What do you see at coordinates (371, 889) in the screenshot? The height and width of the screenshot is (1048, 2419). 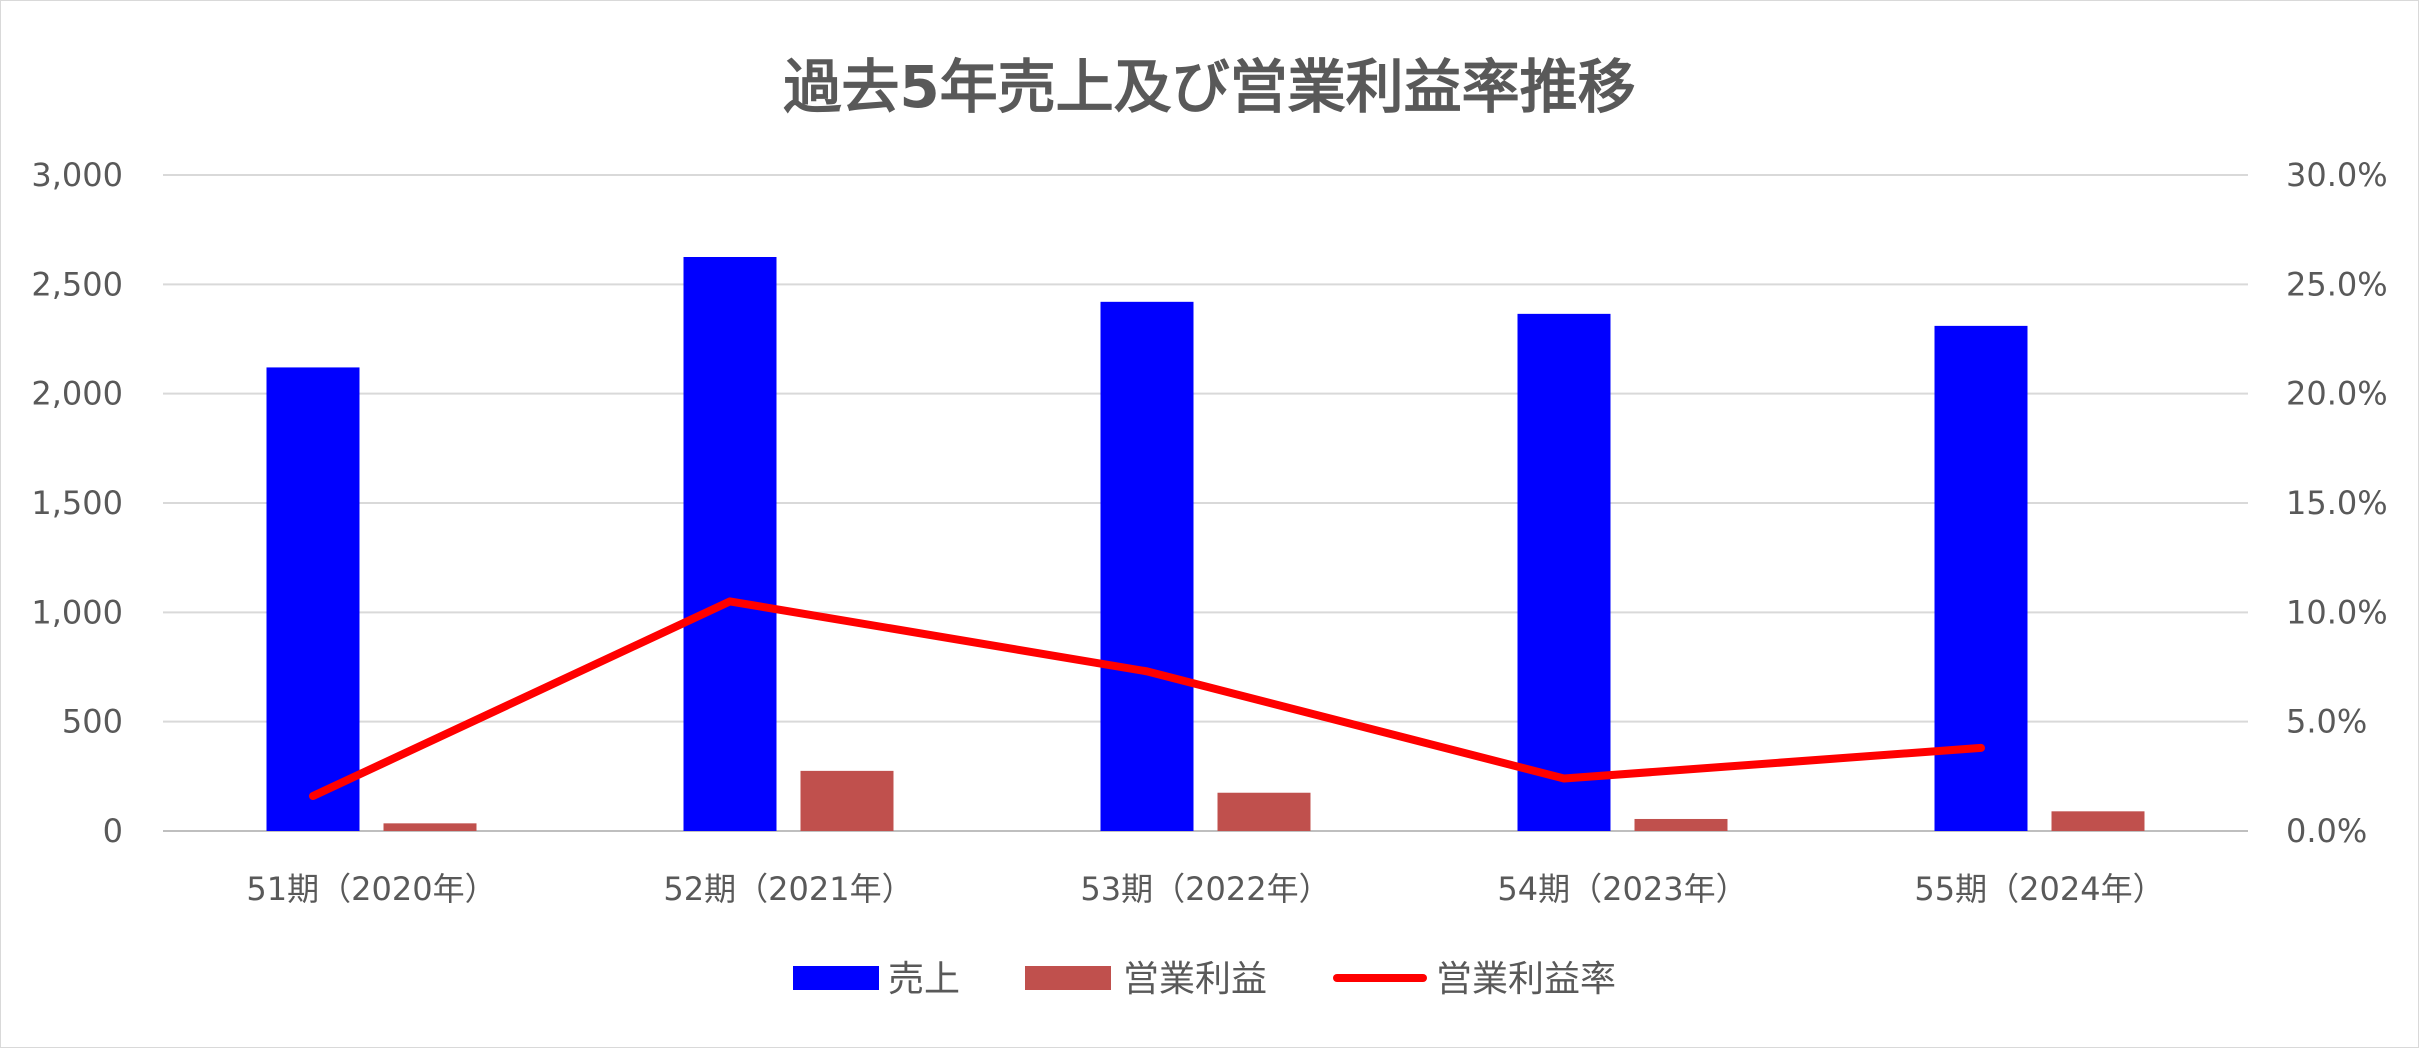 I see `x-tick-label: 51期（2020年）` at bounding box center [371, 889].